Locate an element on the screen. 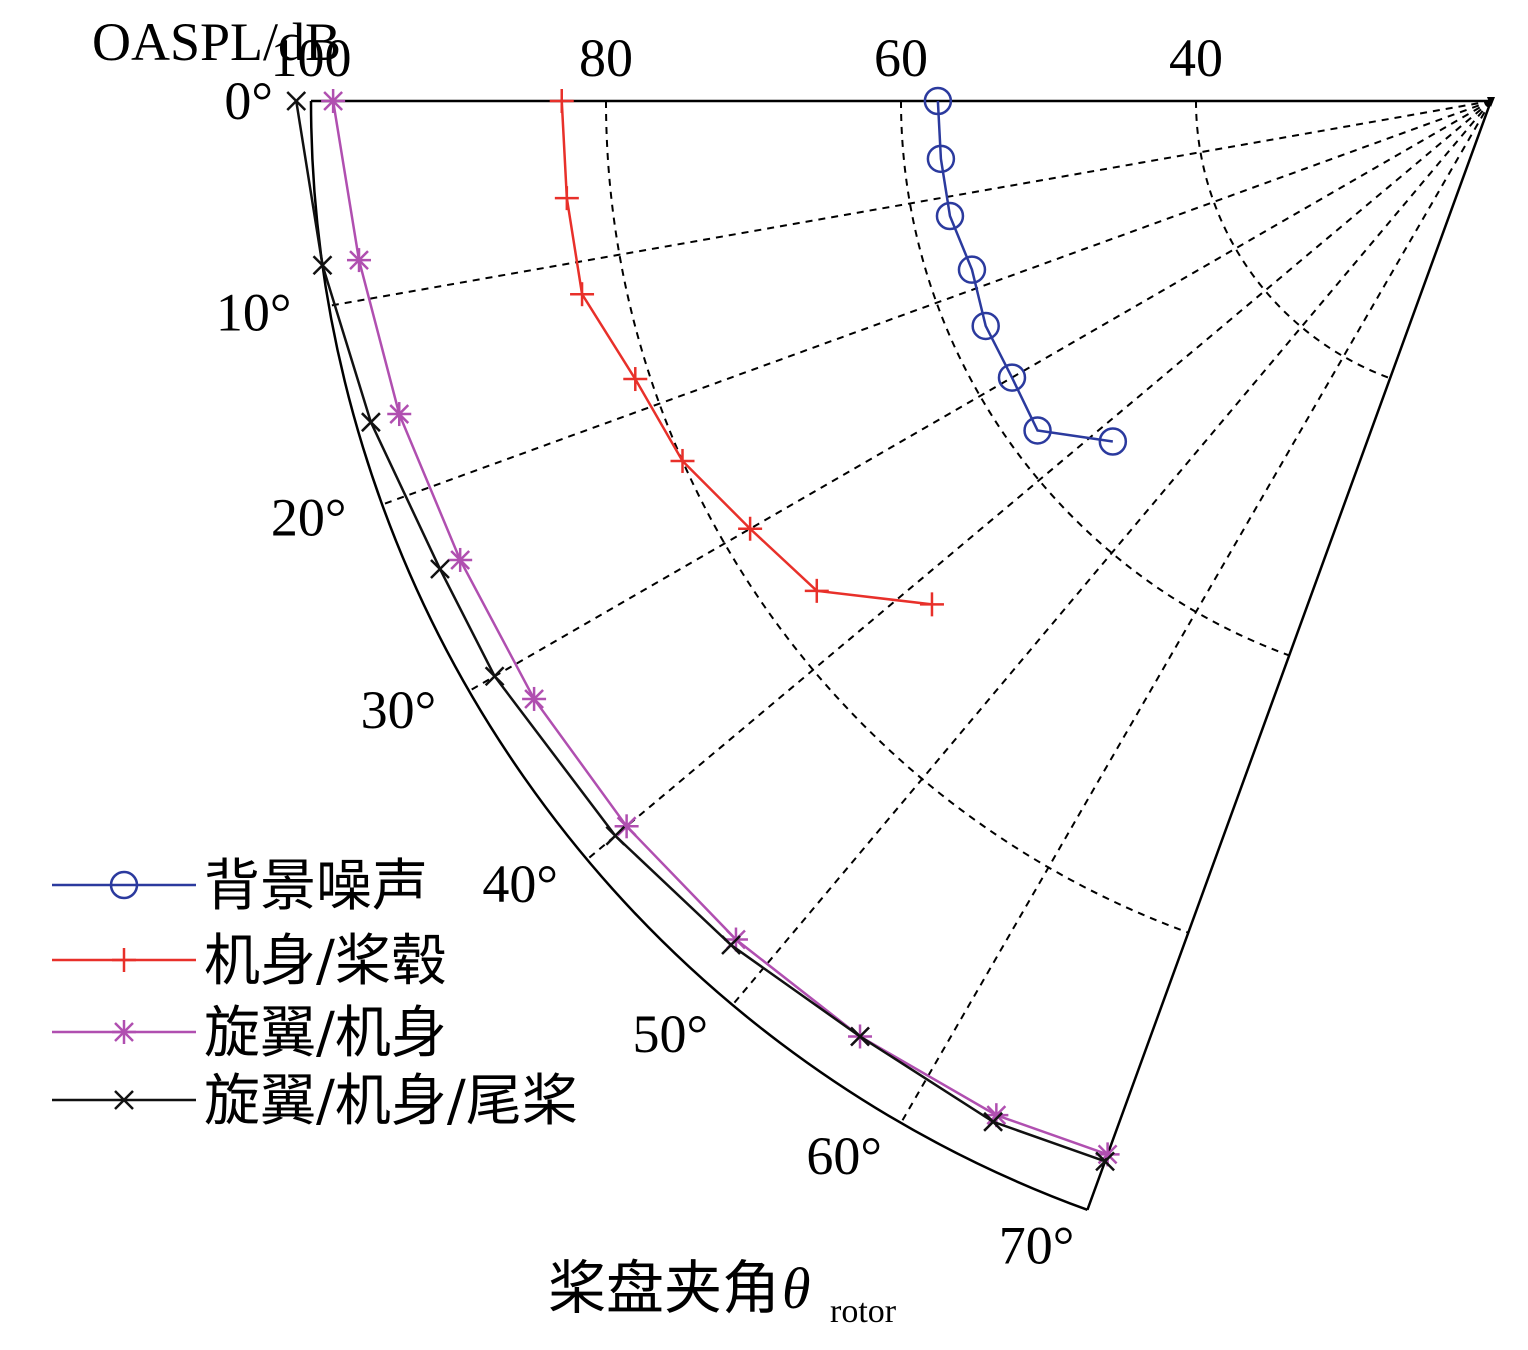 Image resolution: width=1528 pixels, height=1350 pixels. series-3-point-8-b is located at coordinates (993, 1121).